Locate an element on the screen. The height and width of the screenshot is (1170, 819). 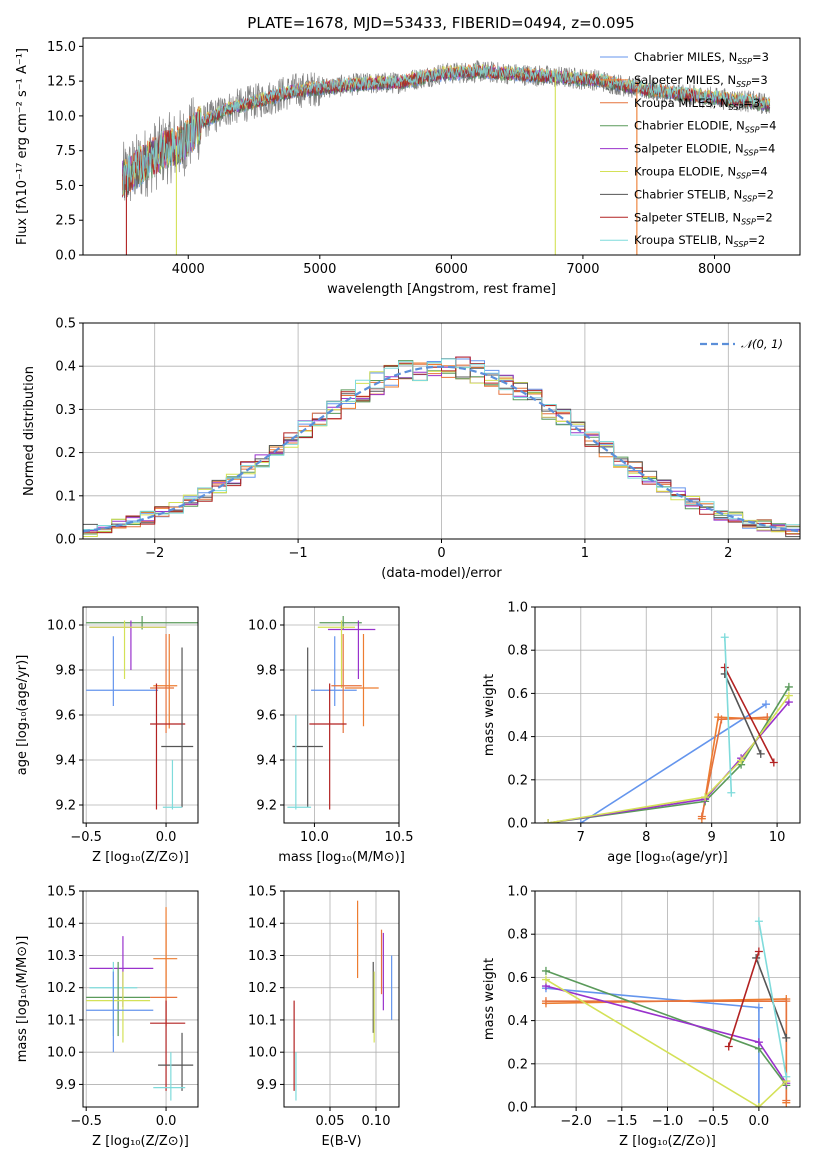
x-axis-label: E(B-V) is located at coordinates (341, 1141).